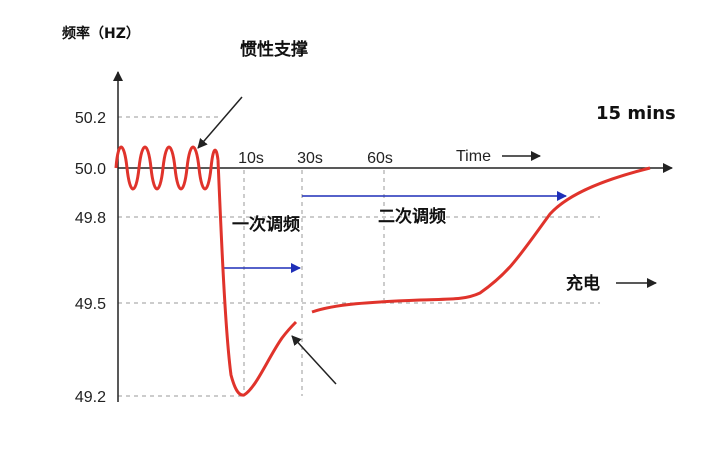  Describe the element at coordinates (257, 278) in the screenshot. I see `frequency-curve-drop` at that location.